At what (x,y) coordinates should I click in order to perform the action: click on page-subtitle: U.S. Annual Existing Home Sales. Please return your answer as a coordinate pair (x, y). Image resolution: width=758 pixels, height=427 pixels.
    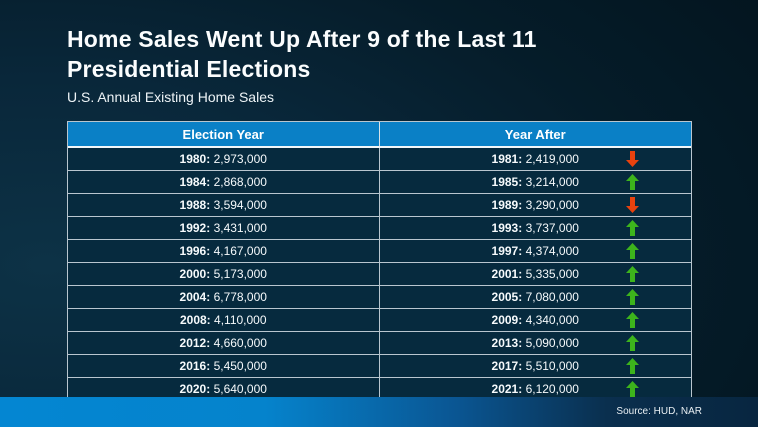
    Looking at the image, I should click on (170, 97).